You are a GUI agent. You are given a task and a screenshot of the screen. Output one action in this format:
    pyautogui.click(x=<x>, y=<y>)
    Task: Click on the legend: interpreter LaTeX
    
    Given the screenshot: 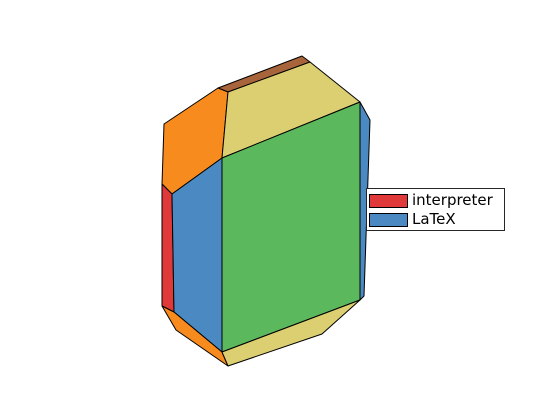 What is the action you would take?
    pyautogui.click(x=435, y=209)
    